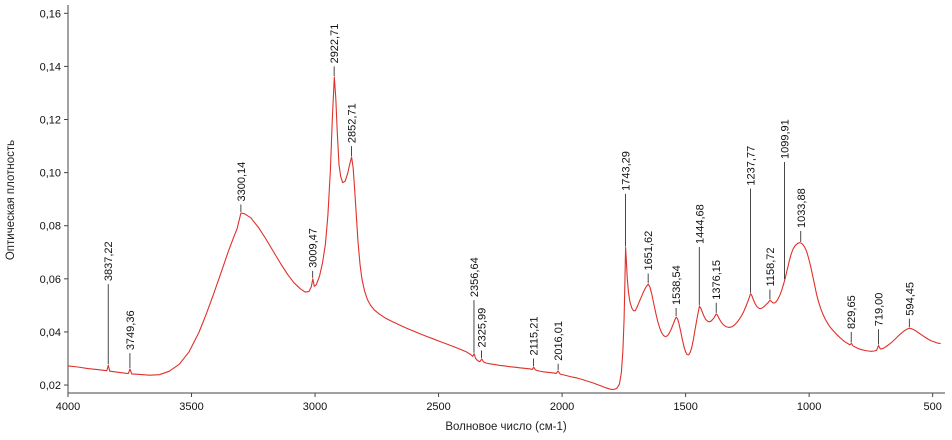 This screenshot has width=952, height=440. I want to click on peak-label: 1099,91, so click(785, 139).